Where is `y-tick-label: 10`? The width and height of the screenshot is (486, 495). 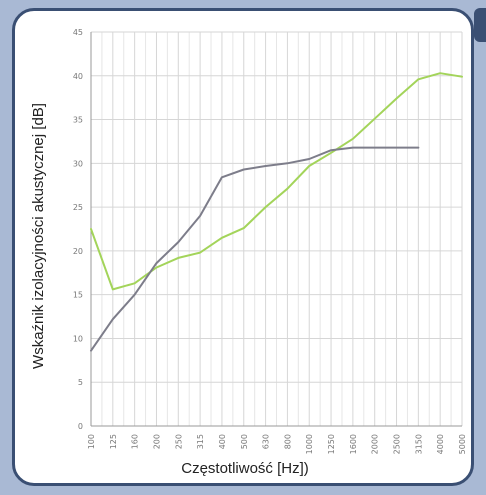 y-tick-label: 10 is located at coordinates (78, 338).